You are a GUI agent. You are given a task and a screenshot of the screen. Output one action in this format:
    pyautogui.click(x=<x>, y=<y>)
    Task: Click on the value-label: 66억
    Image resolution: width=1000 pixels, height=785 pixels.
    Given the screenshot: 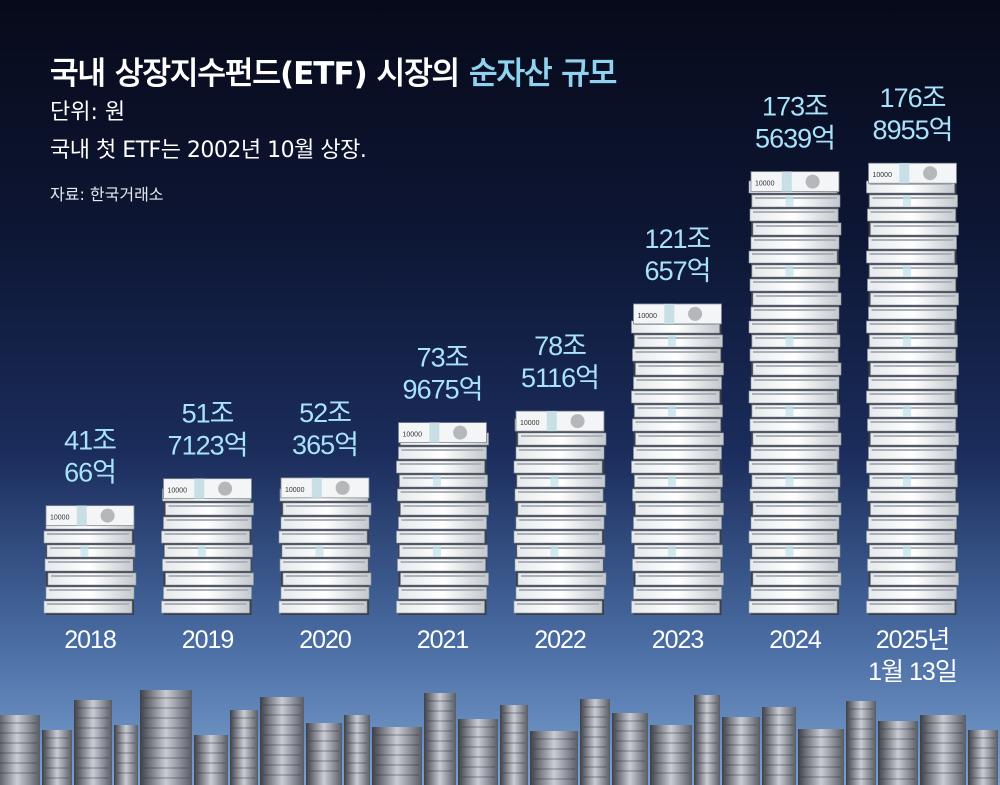 What is the action you would take?
    pyautogui.click(x=90, y=473)
    